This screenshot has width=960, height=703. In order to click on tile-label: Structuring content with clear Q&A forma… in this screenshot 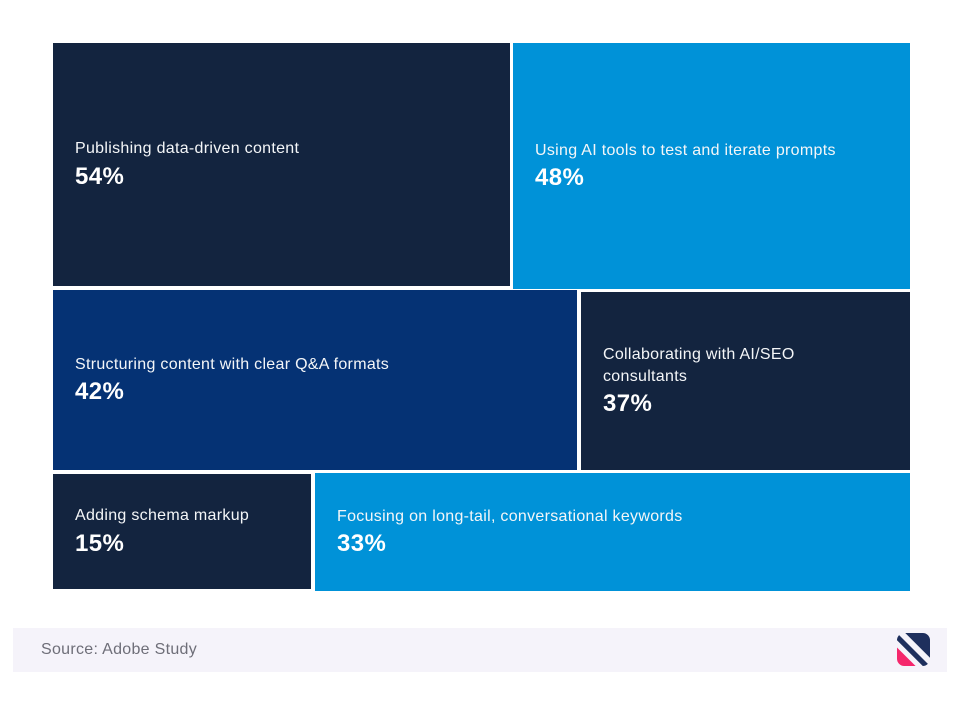, I will do `click(232, 364)`.